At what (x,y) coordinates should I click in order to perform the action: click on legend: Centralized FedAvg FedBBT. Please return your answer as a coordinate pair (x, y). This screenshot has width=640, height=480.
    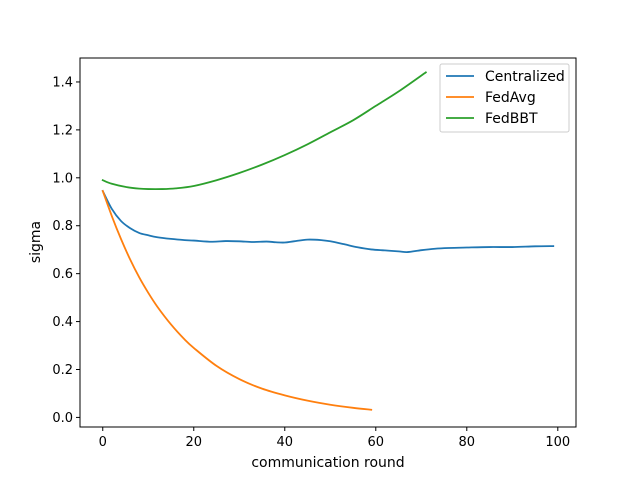
    Looking at the image, I should click on (504, 98).